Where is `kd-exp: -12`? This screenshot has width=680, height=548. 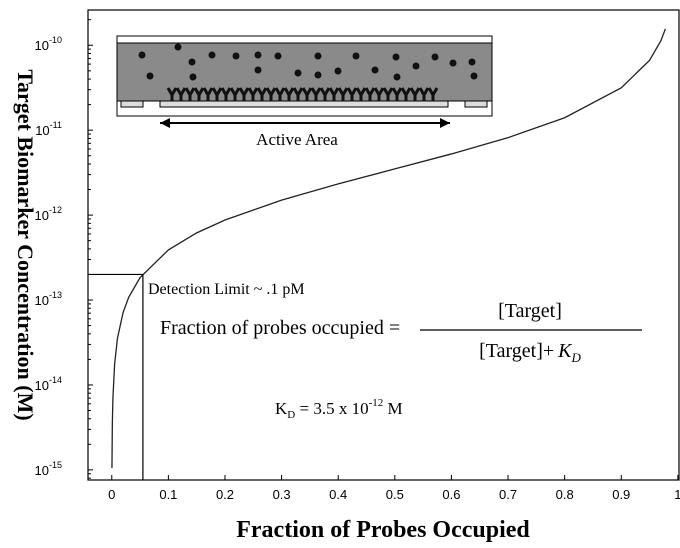
kd-exp: -12 is located at coordinates (376, 403).